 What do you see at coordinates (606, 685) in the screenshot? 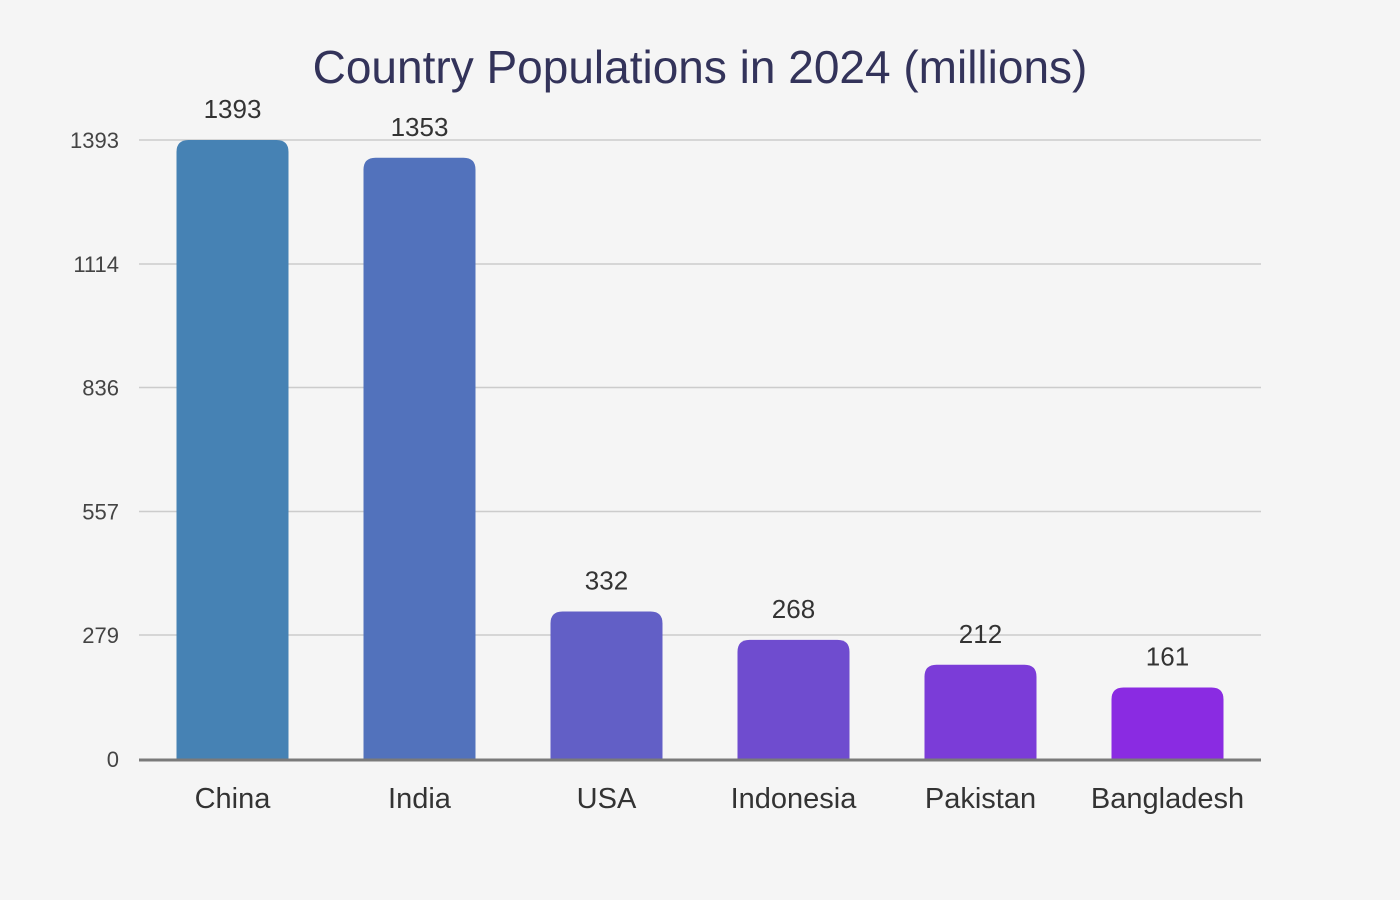
I see `bar-usa` at bounding box center [606, 685].